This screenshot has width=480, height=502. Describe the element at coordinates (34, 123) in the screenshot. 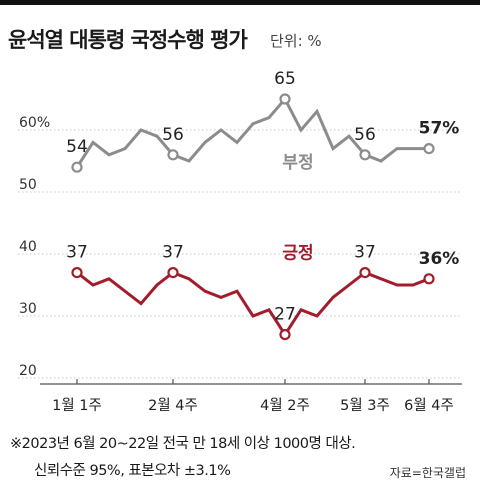

I see `y-tick-label: 60%` at that location.